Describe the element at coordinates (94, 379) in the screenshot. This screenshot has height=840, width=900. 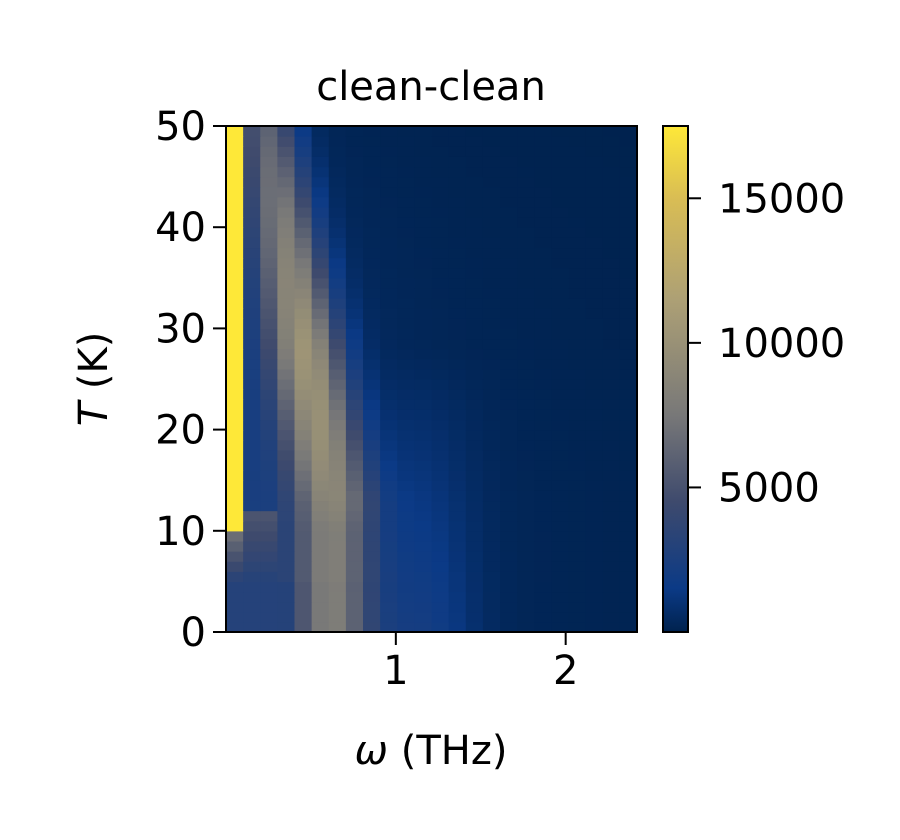
I see `y-axis-label: T (K)` at that location.